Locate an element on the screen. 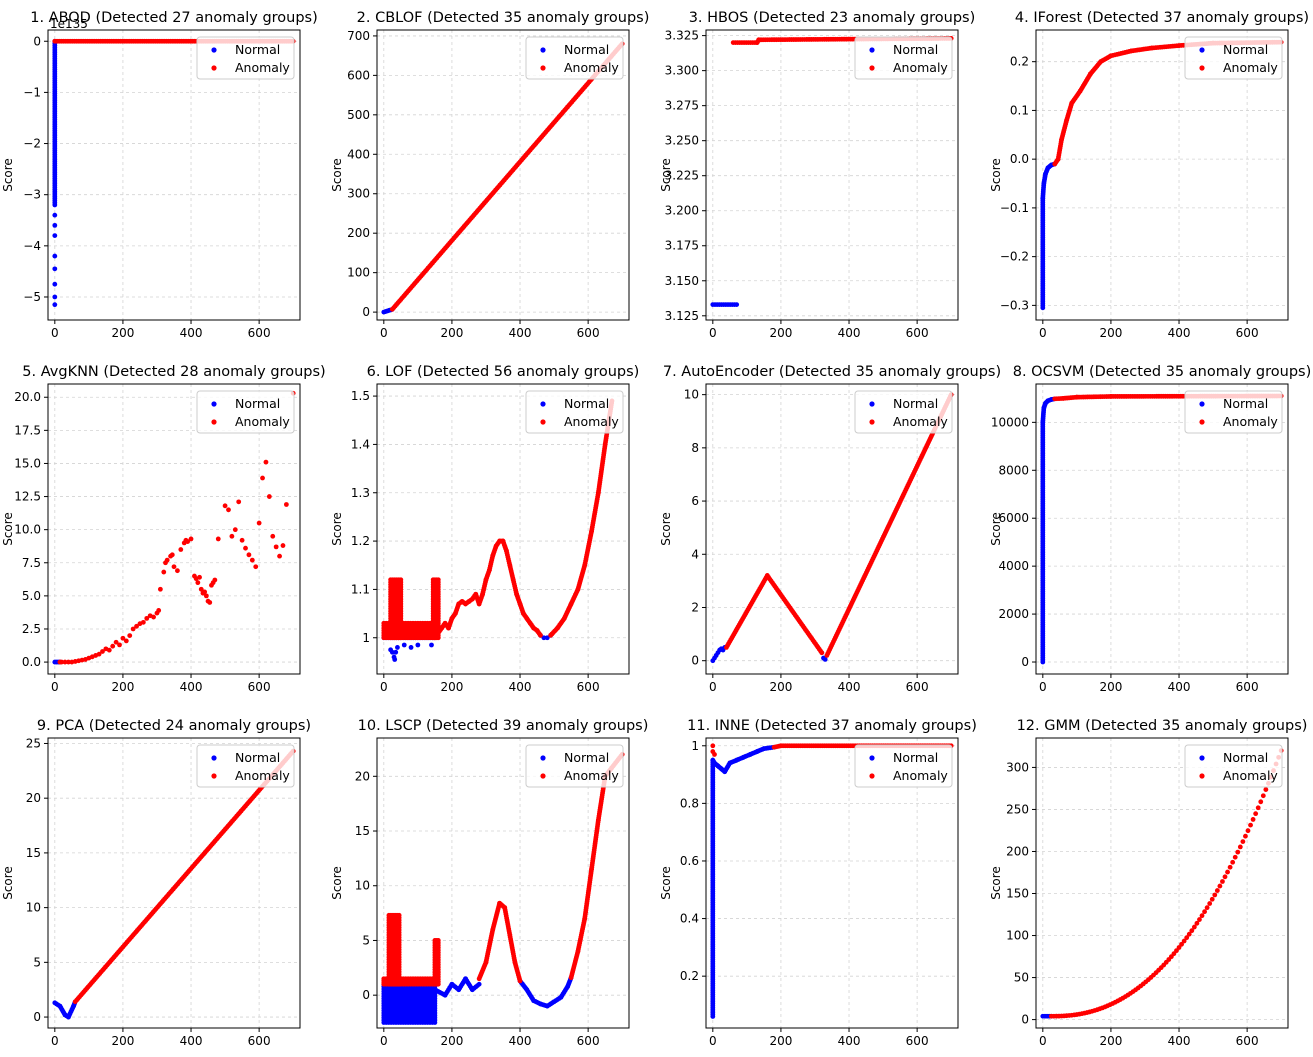  y-tick-label: −5 is located at coordinates (32, 297).